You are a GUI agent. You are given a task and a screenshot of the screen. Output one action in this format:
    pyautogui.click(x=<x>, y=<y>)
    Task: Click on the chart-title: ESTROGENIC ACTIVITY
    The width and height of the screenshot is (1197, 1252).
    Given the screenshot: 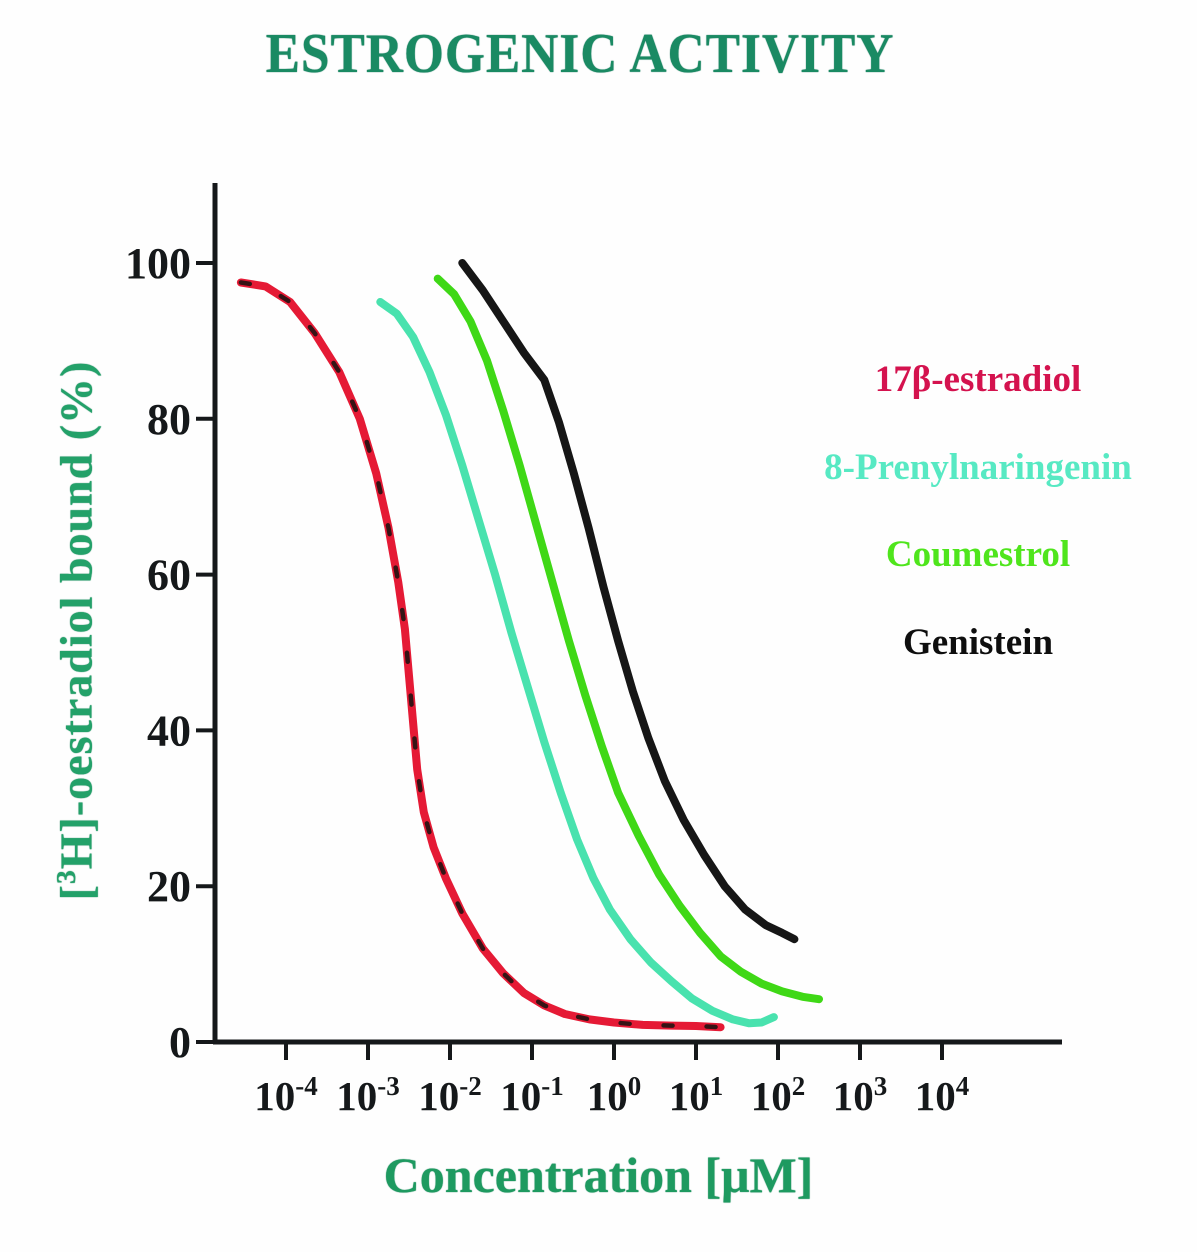 What is the action you would take?
    pyautogui.click(x=580, y=54)
    